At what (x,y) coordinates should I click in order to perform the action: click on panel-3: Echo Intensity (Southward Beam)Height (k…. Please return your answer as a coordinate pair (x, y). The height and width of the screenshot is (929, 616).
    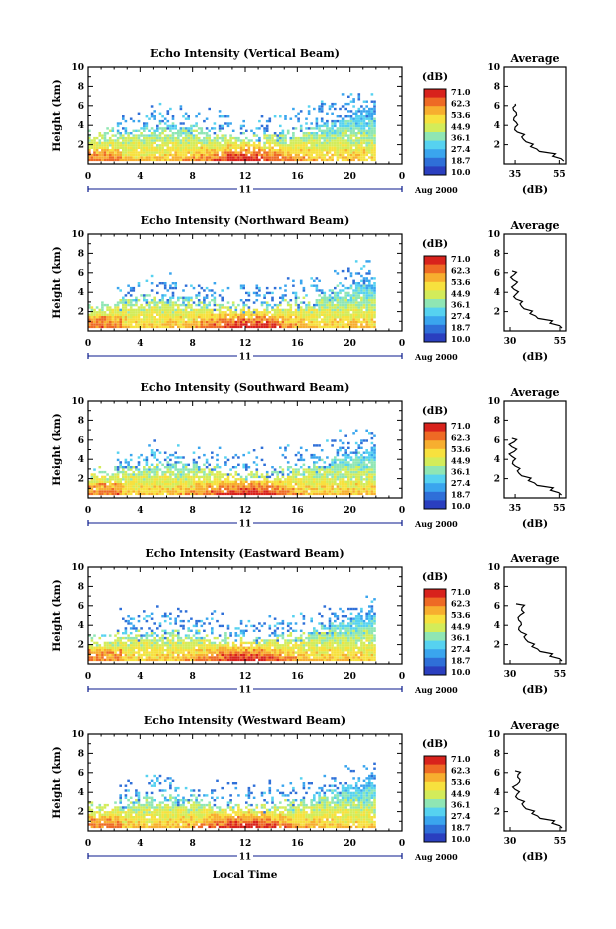
    Looking at the image, I should click on (309, 455).